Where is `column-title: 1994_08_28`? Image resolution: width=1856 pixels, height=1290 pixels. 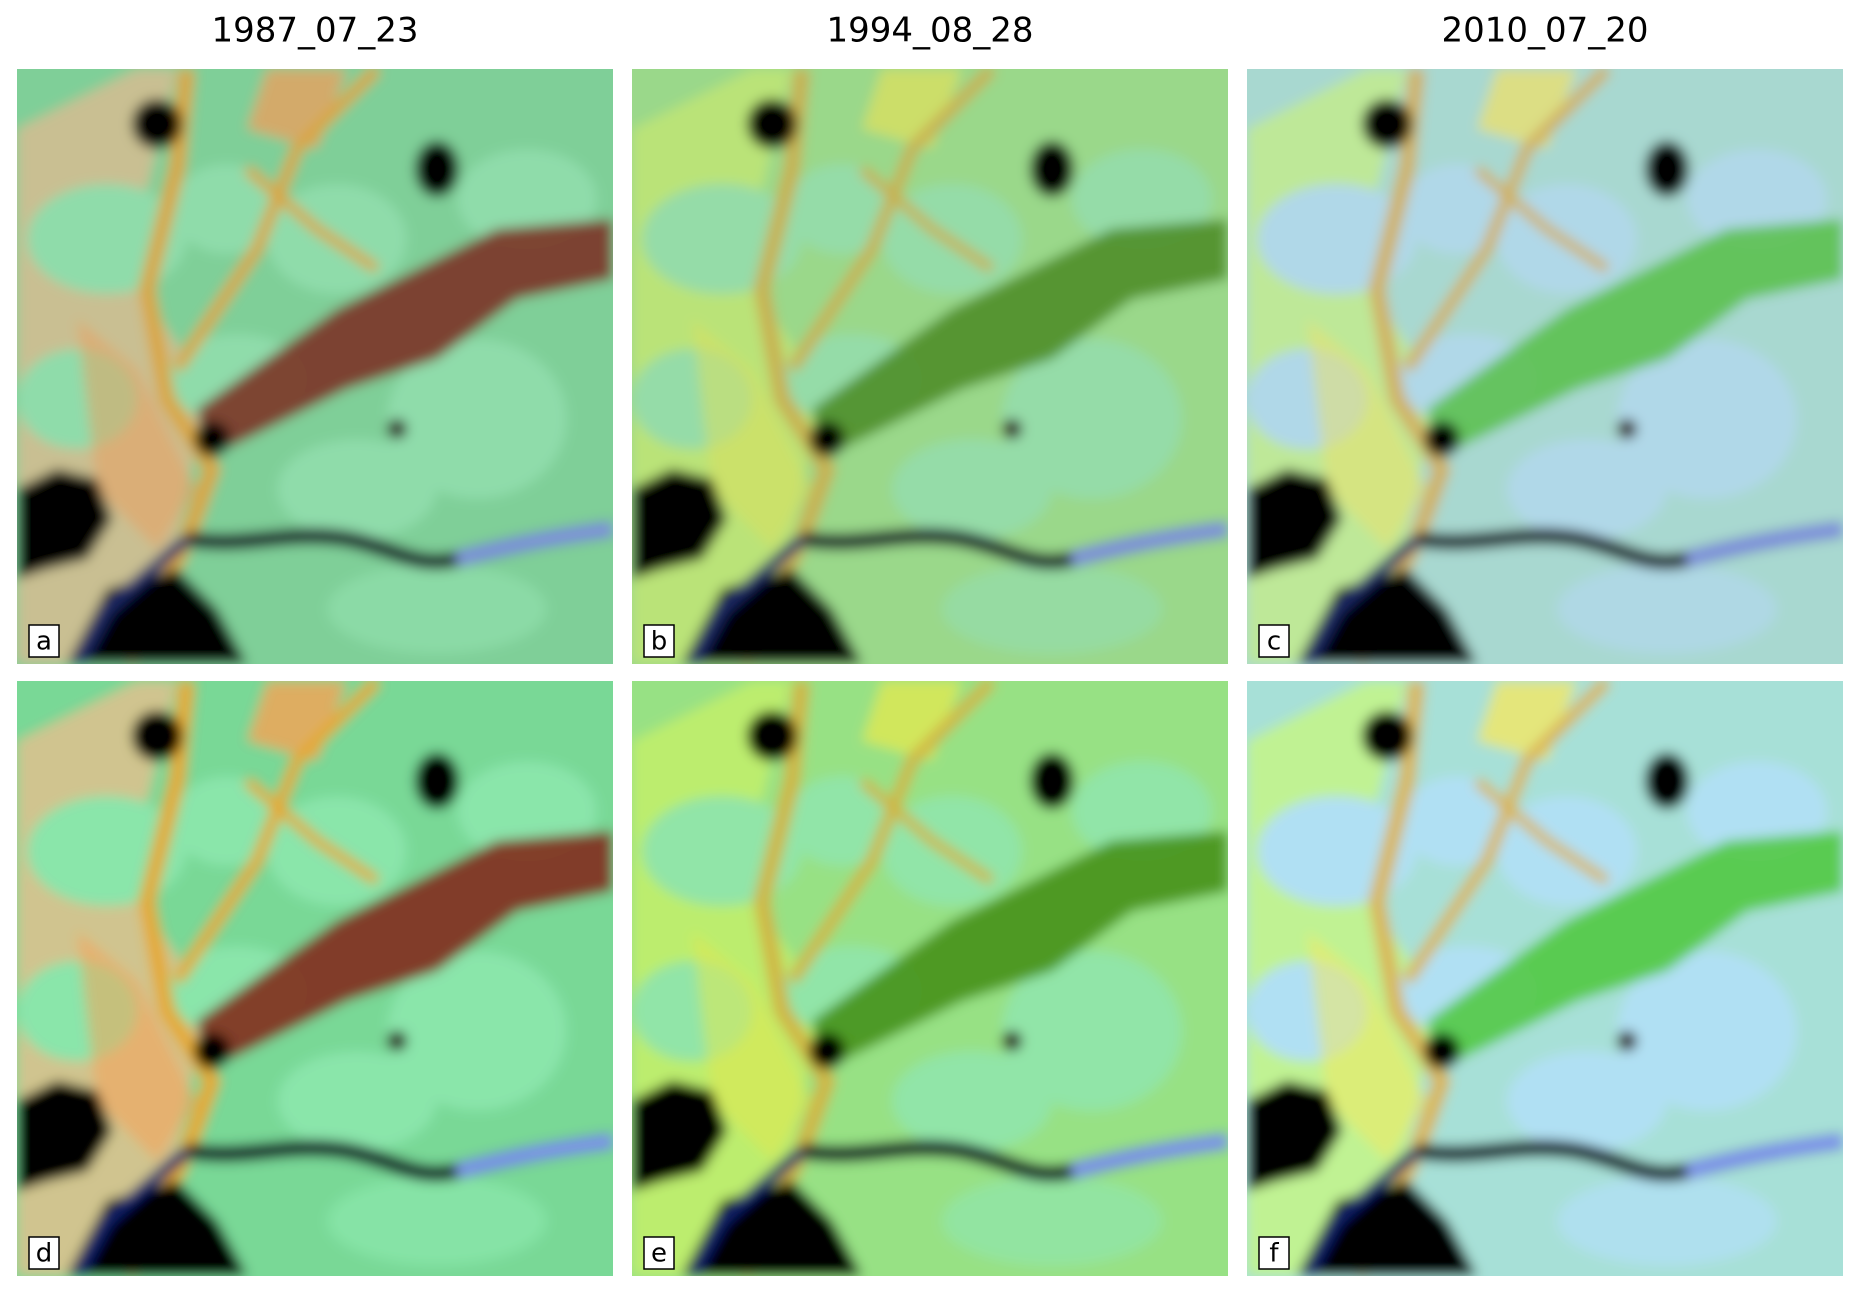 column-title: 1994_08_28 is located at coordinates (929, 31).